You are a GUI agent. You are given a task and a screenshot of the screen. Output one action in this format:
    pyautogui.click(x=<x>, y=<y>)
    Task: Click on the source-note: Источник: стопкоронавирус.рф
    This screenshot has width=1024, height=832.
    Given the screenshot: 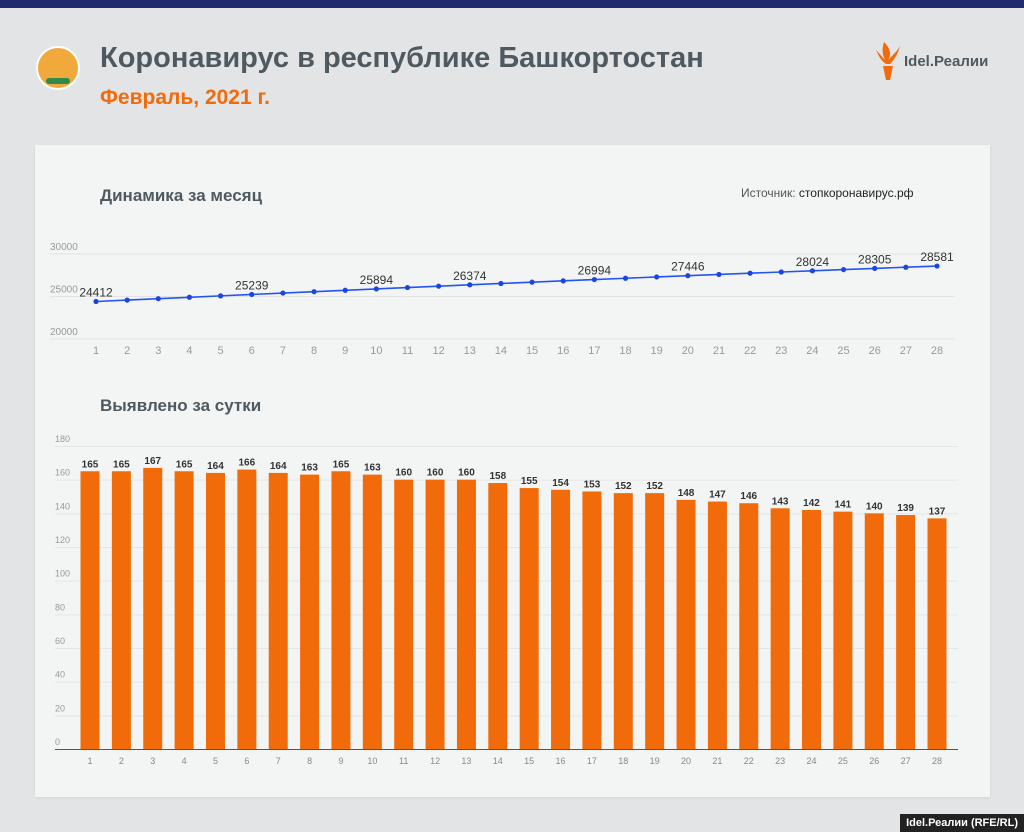 What is the action you would take?
    pyautogui.click(x=827, y=193)
    